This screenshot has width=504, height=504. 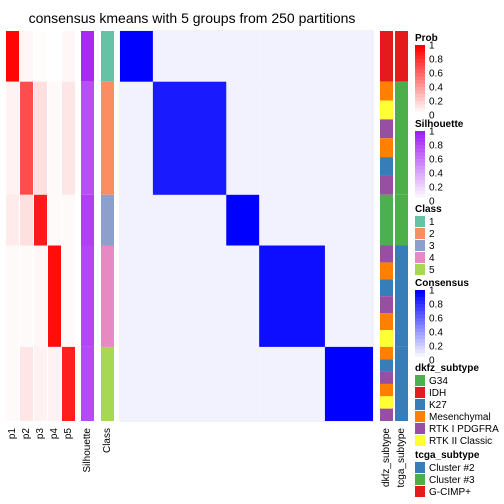 I want to click on prob-cell-g3-p2, so click(x=26, y=220).